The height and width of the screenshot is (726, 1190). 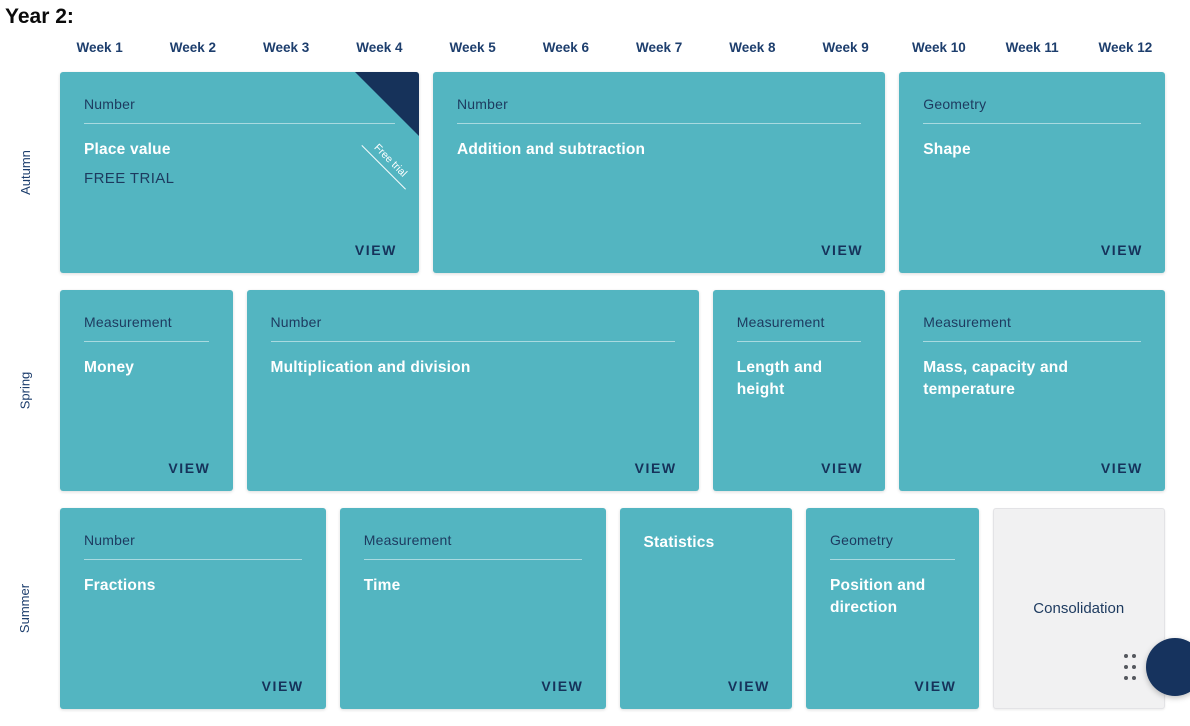 What do you see at coordinates (472, 390) in the screenshot?
I see `unit-card-multiplication-and-division: Number Multiplication and division VIEW` at bounding box center [472, 390].